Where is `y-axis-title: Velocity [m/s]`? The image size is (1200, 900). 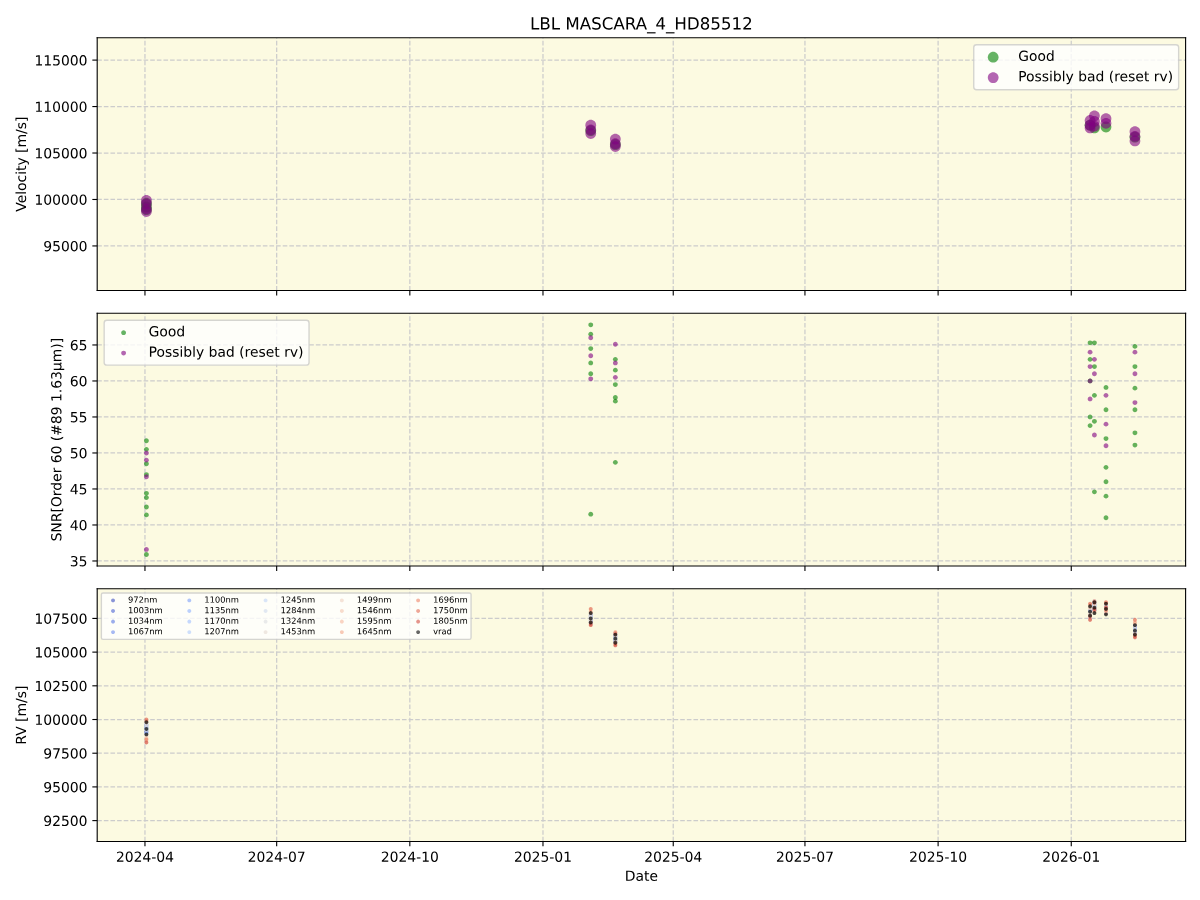 y-axis-title: Velocity [m/s] is located at coordinates (22, 164).